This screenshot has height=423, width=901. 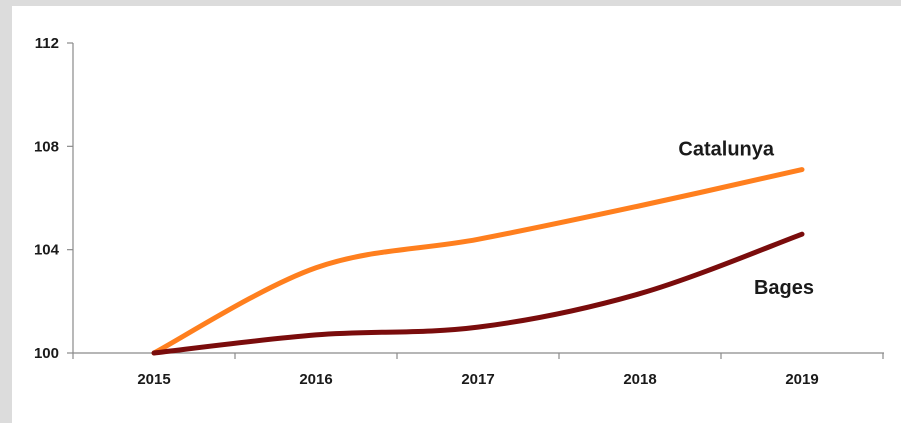 What do you see at coordinates (726, 150) in the screenshot?
I see `series-label-catalunya: Catalunya` at bounding box center [726, 150].